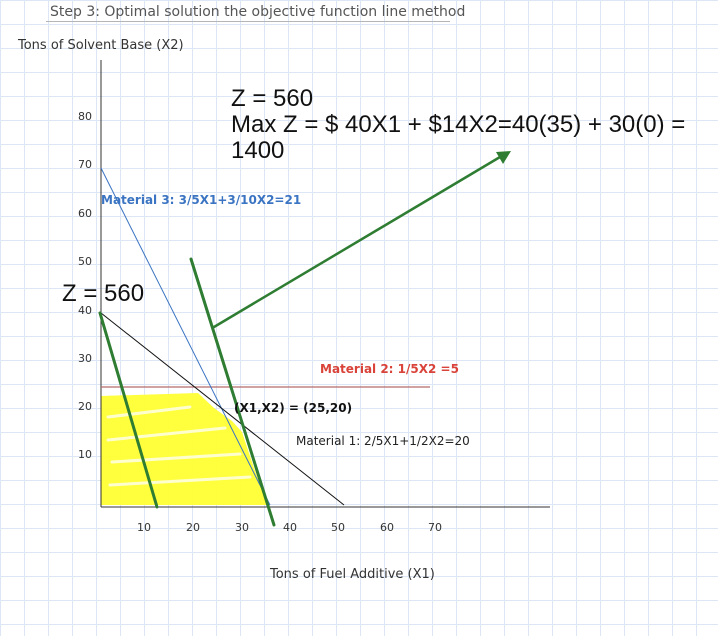 Image resolution: width=718 pixels, height=636 pixels. I want to click on x-tick-30: 30, so click(242, 527).